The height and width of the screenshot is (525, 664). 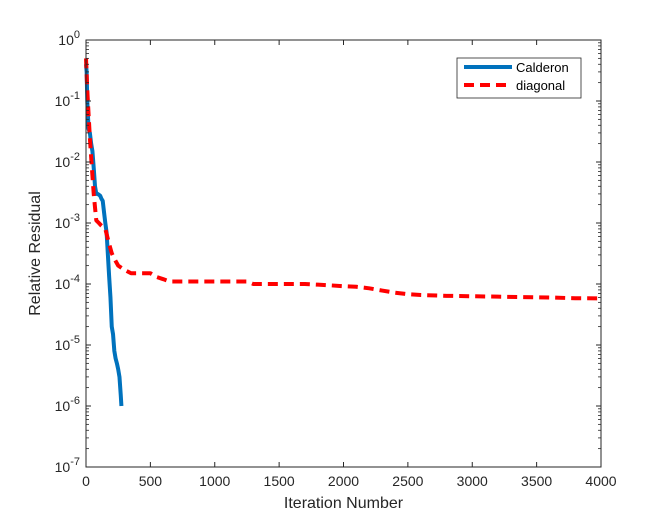 What do you see at coordinates (67, 404) in the screenshot?
I see `y-tick-label: 10⁻⁶` at bounding box center [67, 404].